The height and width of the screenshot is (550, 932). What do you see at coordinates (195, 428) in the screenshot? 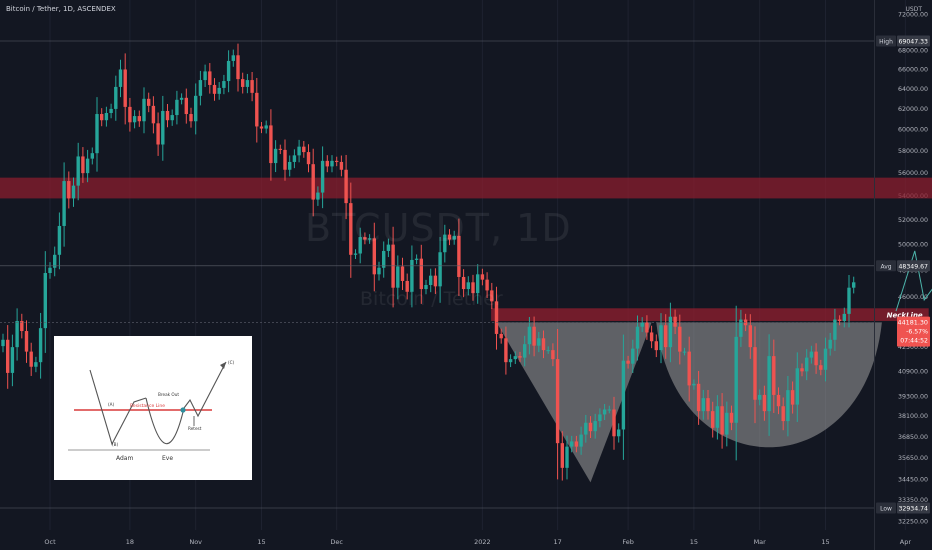
I see `diagram-retest-label: Retest` at bounding box center [195, 428].